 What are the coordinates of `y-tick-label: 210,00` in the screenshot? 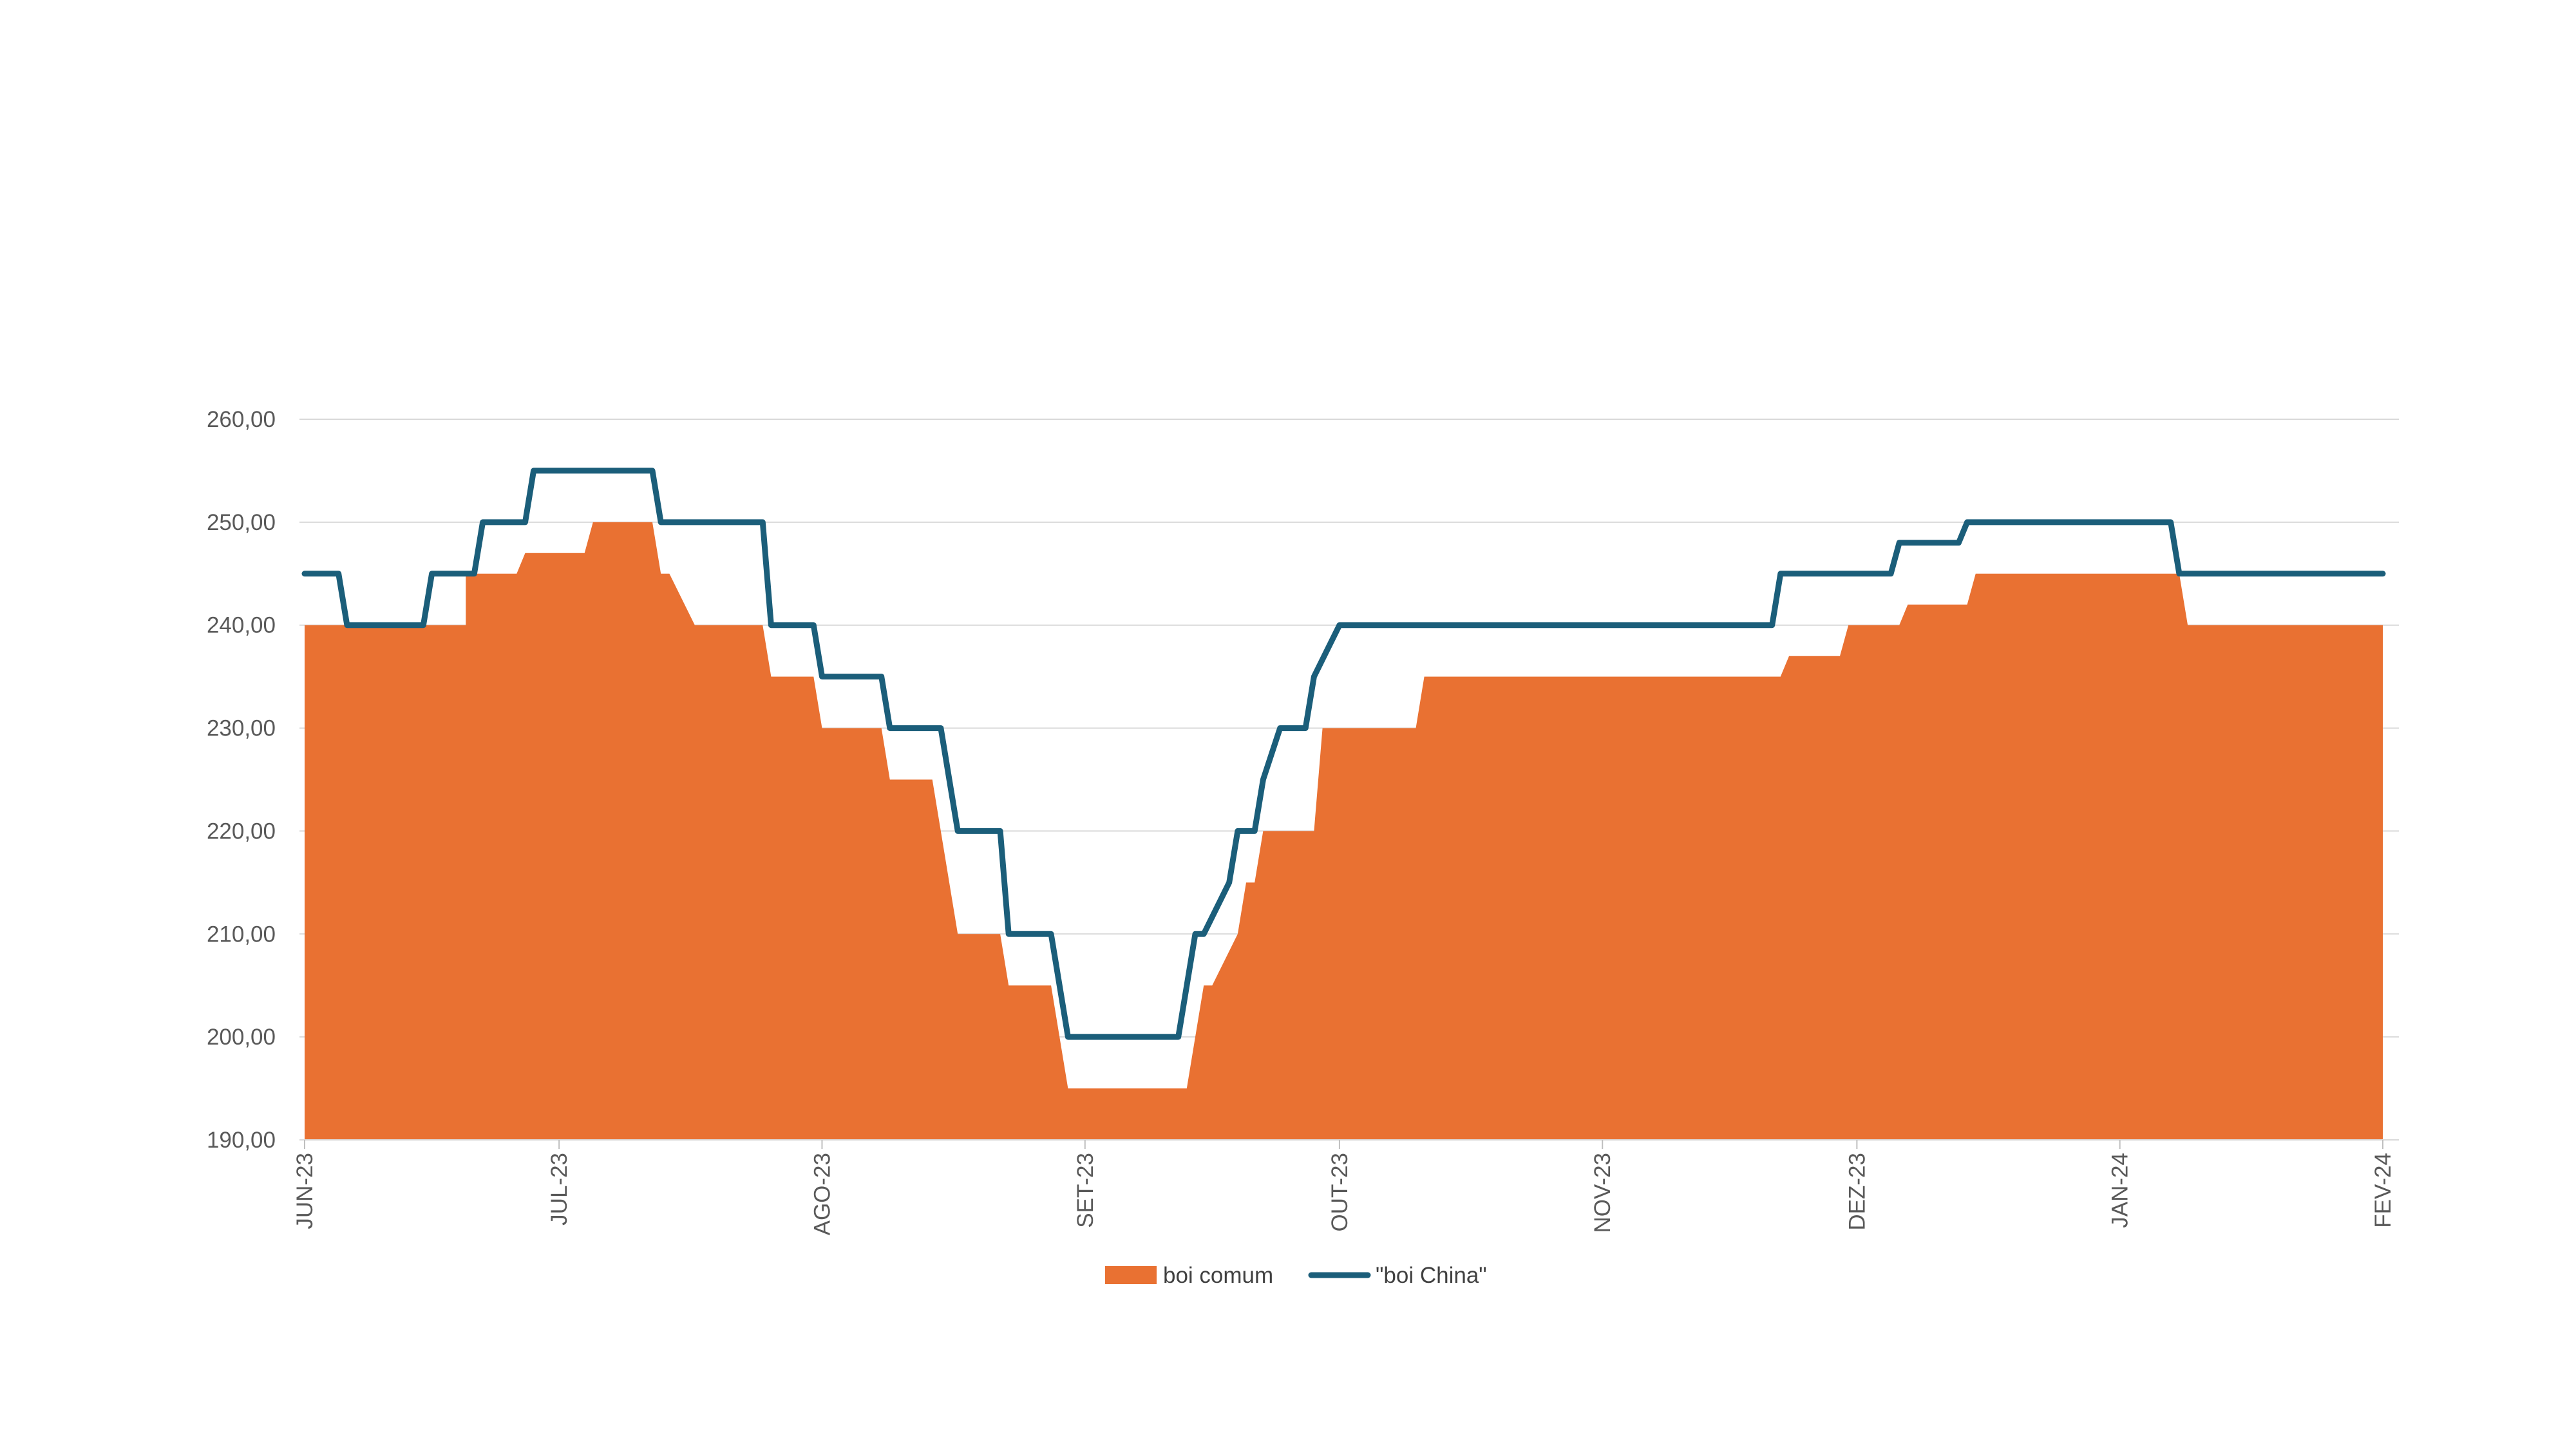 It's located at (241, 935).